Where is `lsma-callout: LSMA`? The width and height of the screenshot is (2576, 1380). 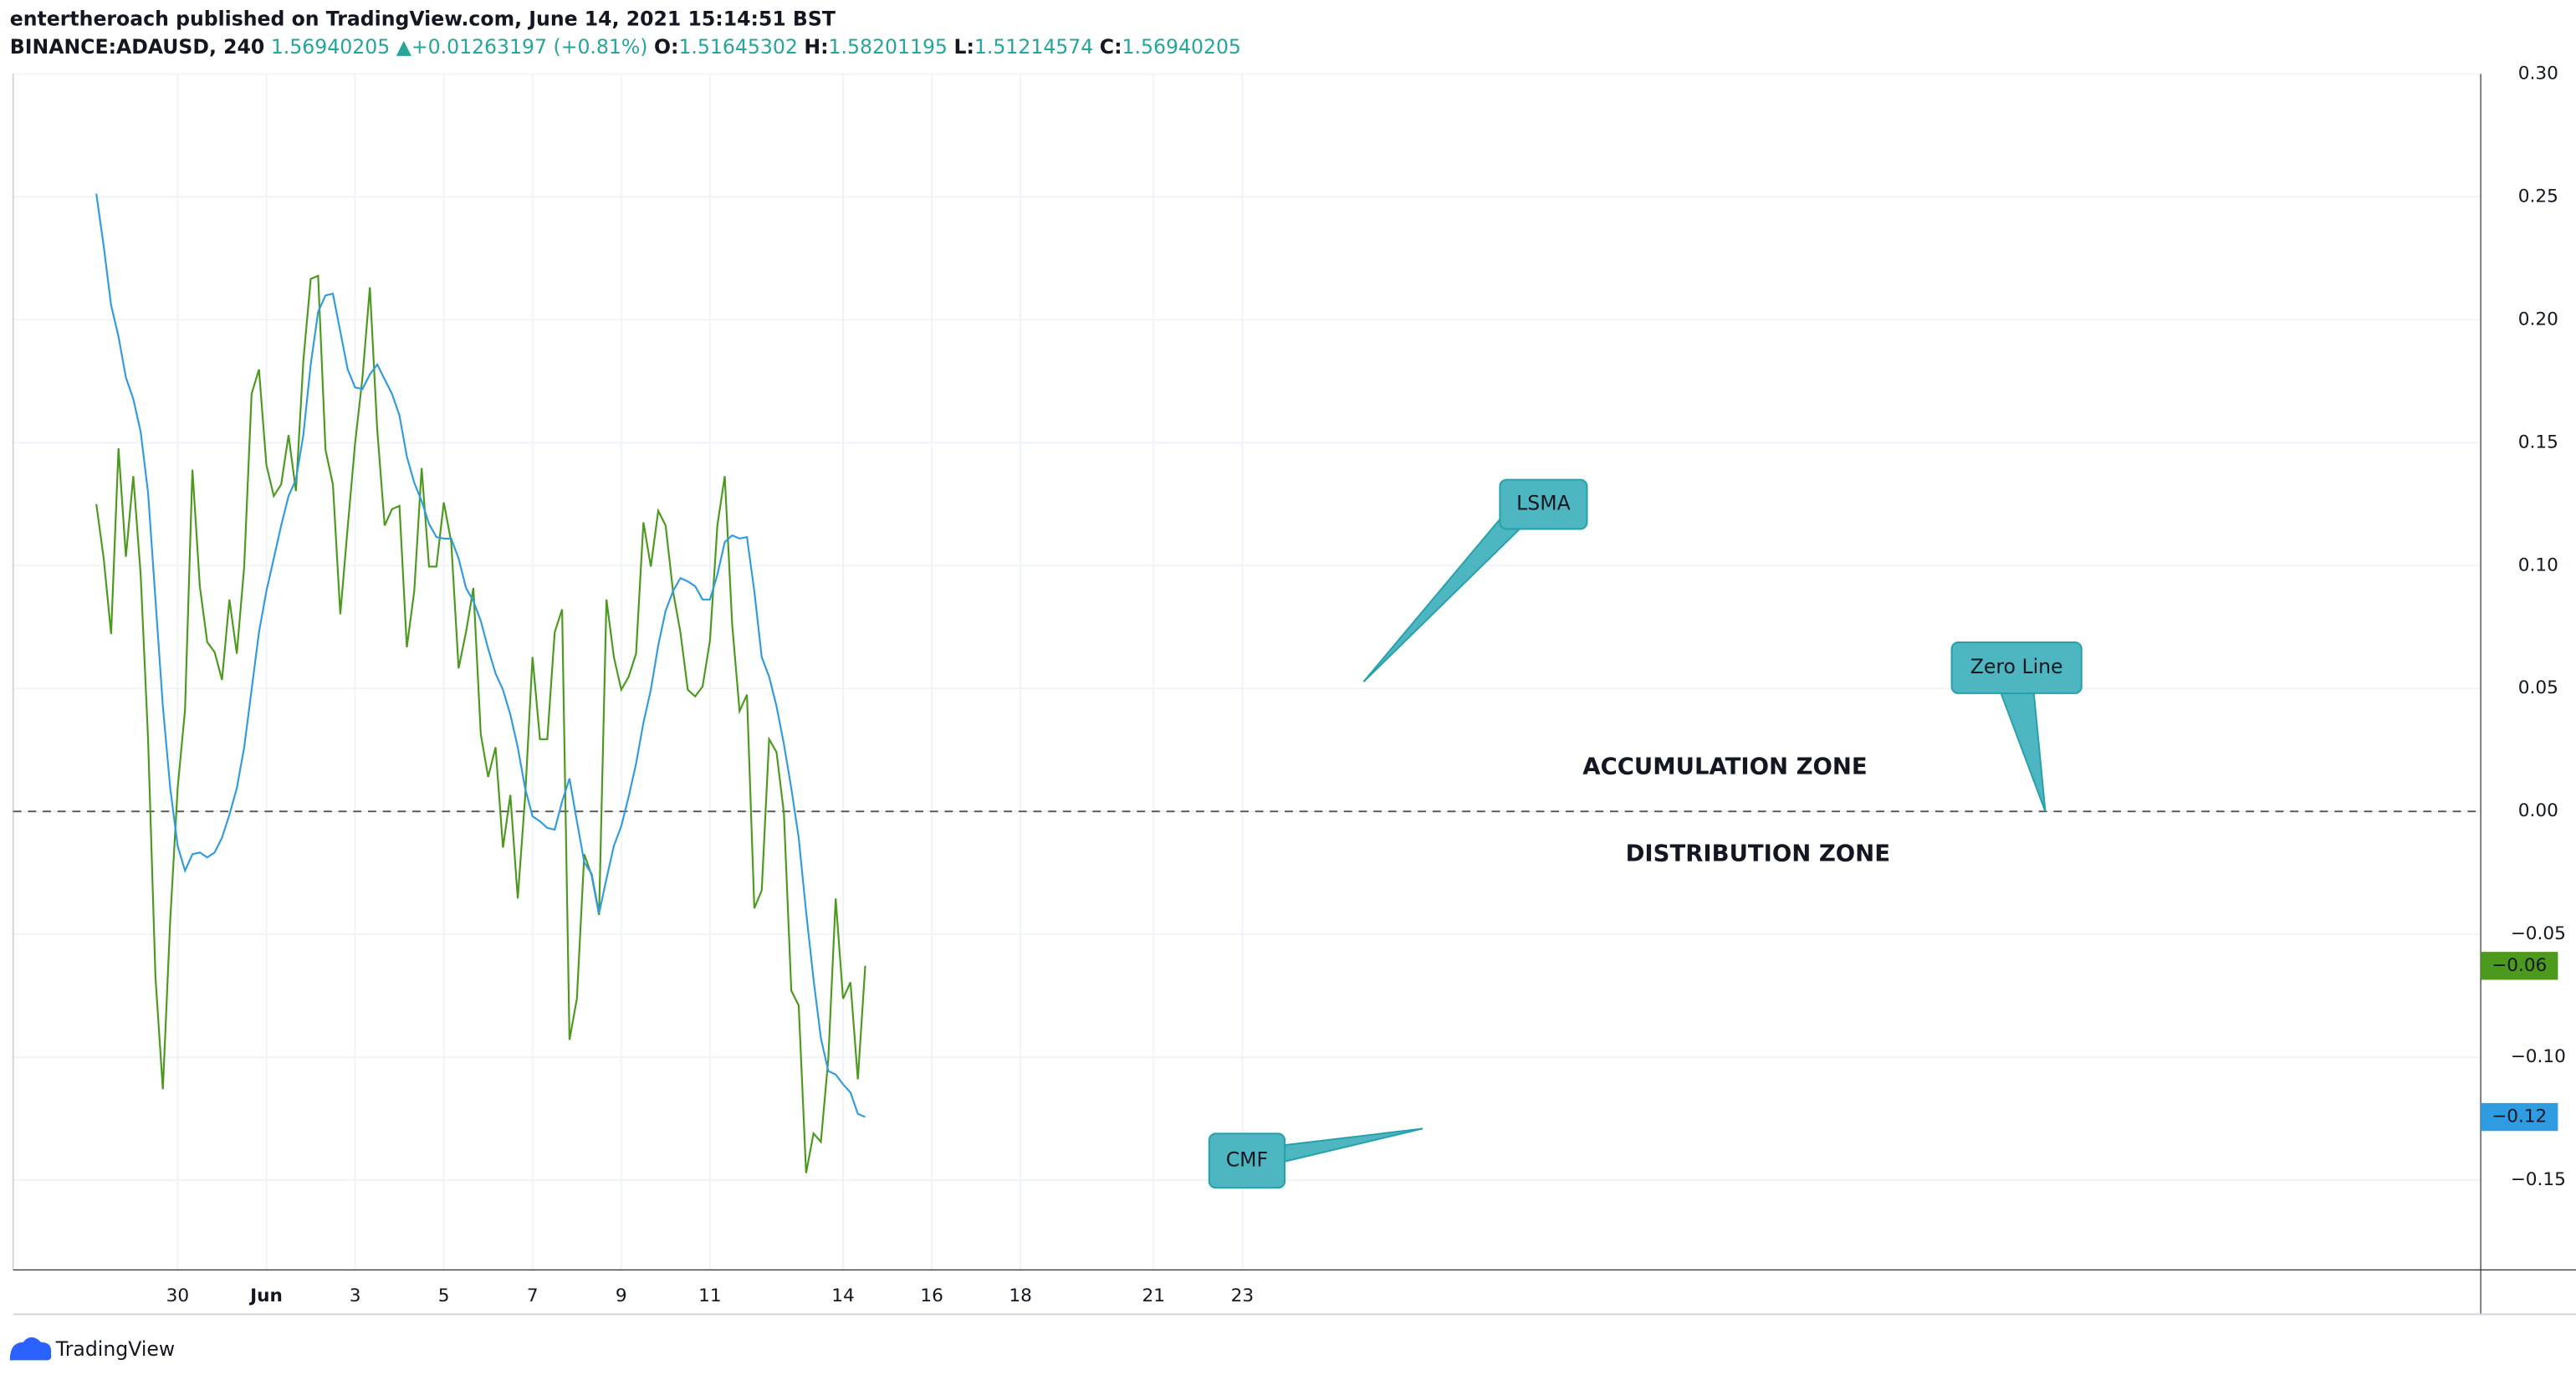 lsma-callout: LSMA is located at coordinates (1475, 580).